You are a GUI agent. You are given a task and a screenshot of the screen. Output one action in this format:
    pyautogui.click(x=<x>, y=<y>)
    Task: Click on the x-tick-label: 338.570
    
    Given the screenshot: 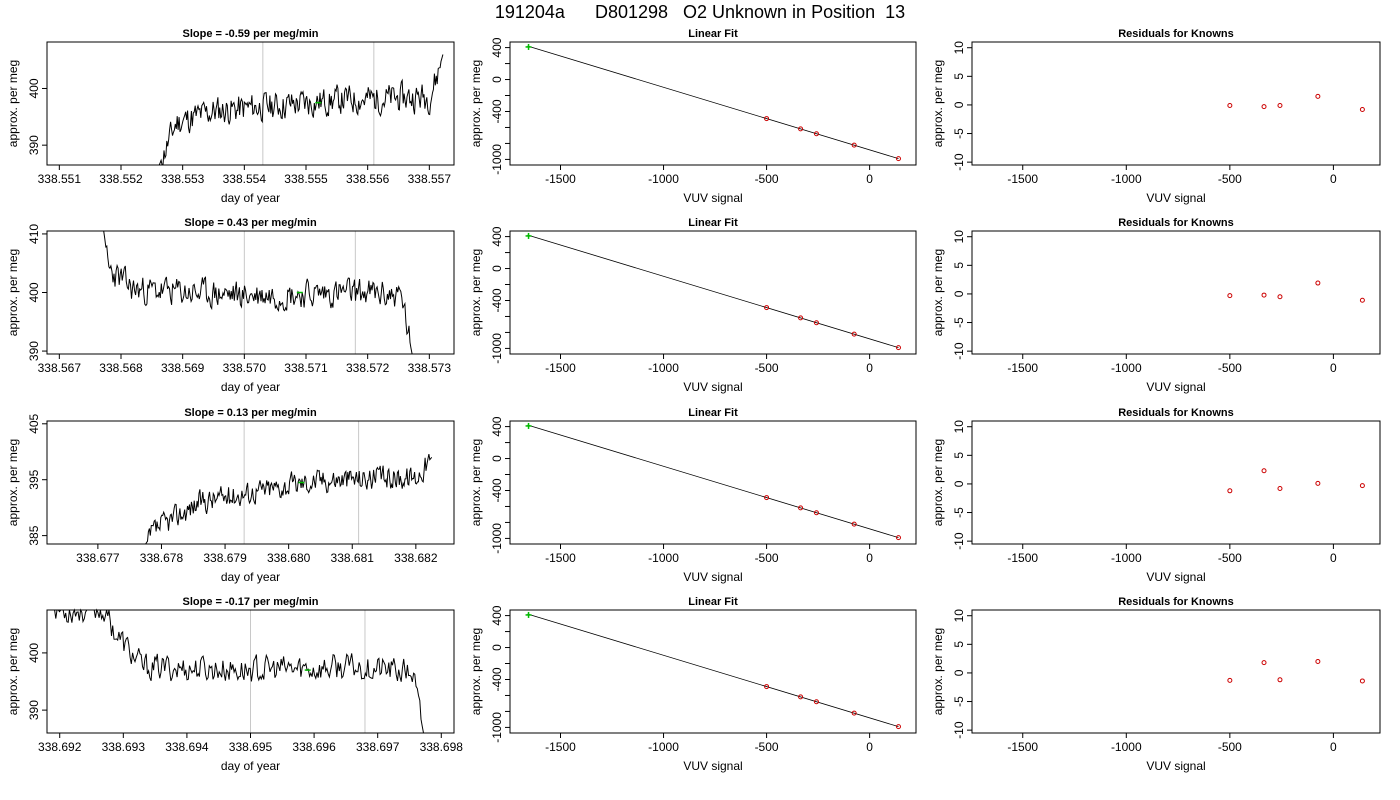 What is the action you would take?
    pyautogui.click(x=245, y=368)
    